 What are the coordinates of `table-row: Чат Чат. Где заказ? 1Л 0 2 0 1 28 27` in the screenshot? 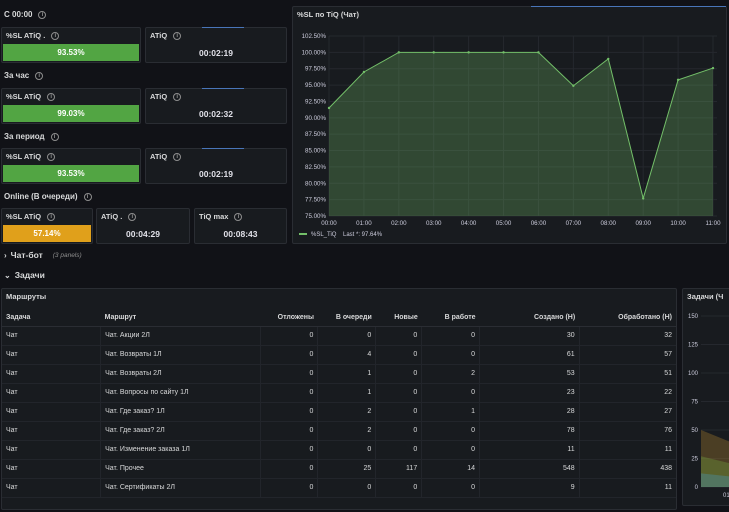 It's located at (339, 412).